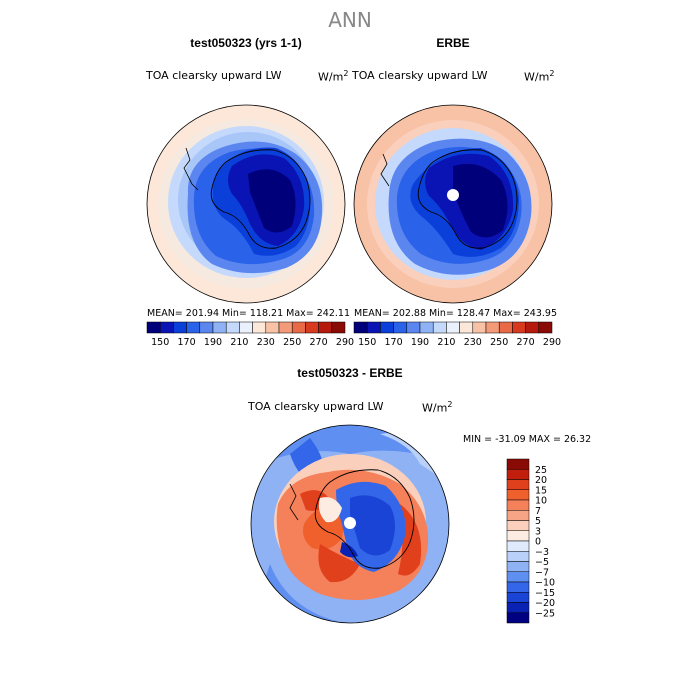 This screenshot has height=700, width=700. I want to click on colorbar-tick-label: 3, so click(538, 531).